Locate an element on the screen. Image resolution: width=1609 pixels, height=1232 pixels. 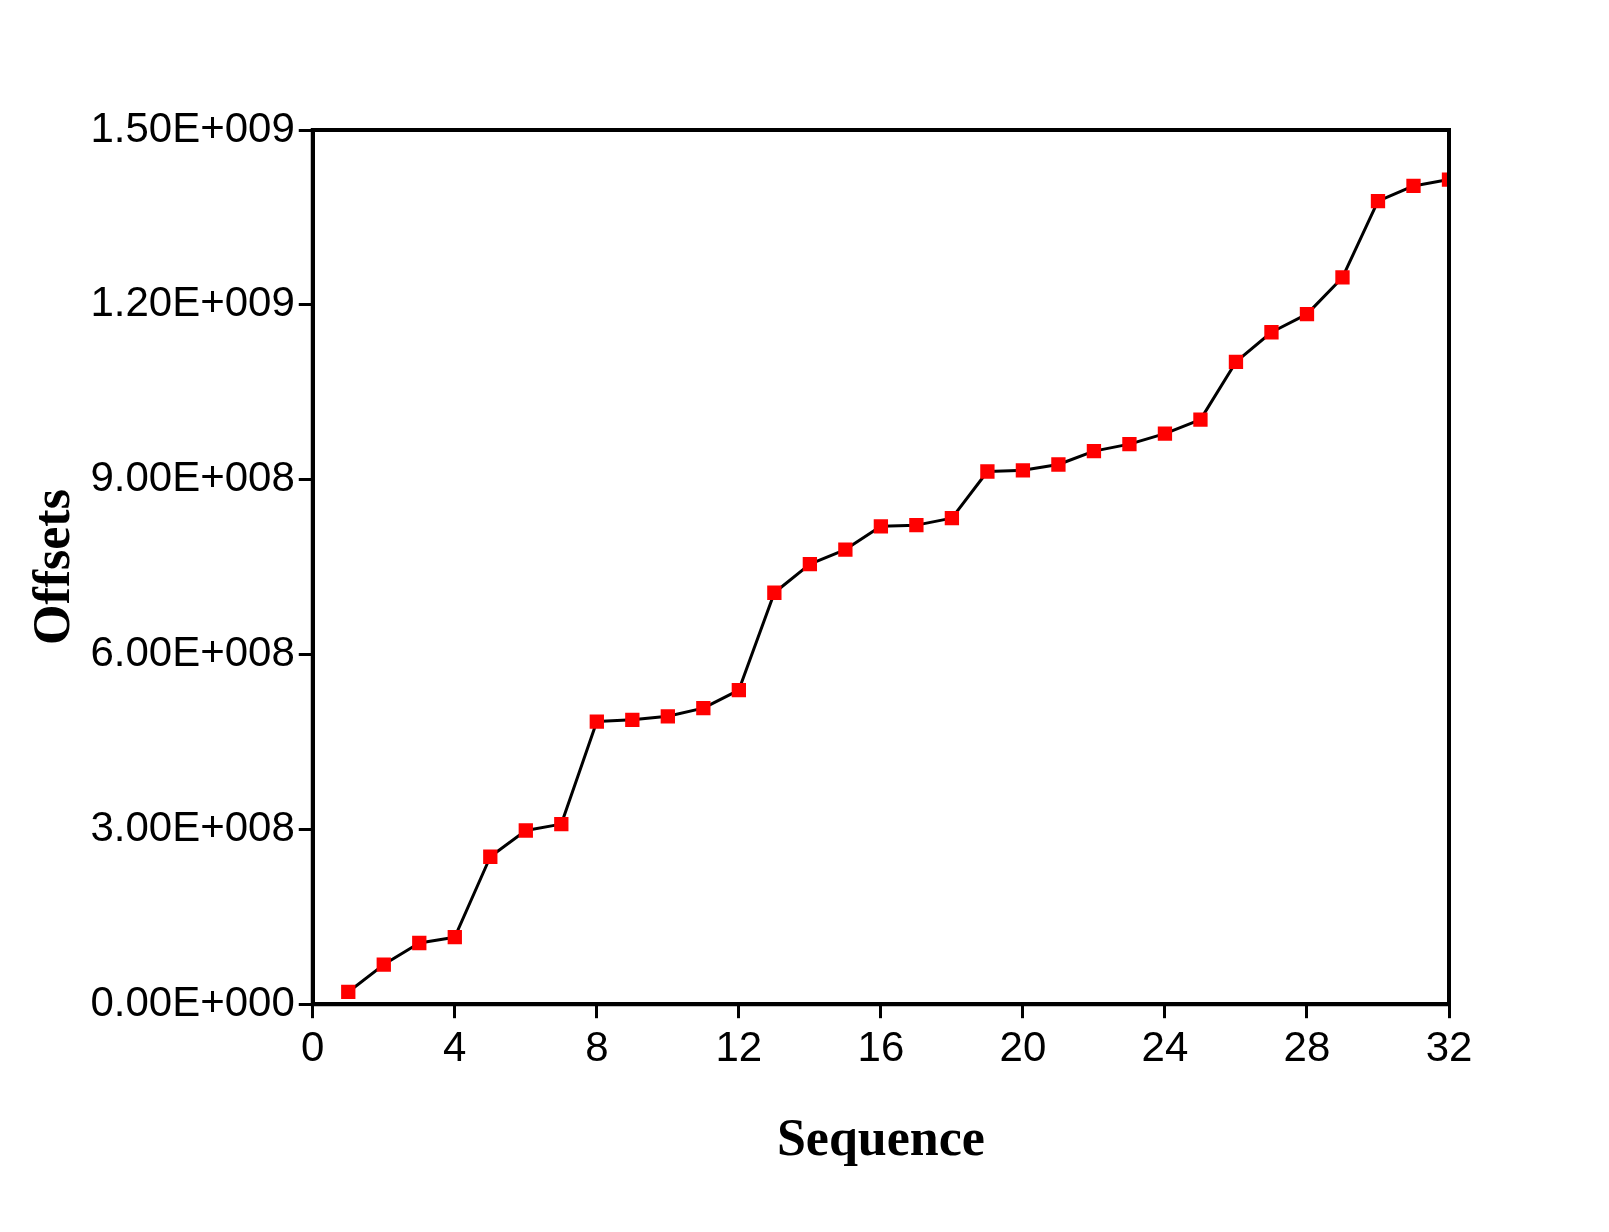
y-tick-label: 1.50E+009 is located at coordinates (192, 127).